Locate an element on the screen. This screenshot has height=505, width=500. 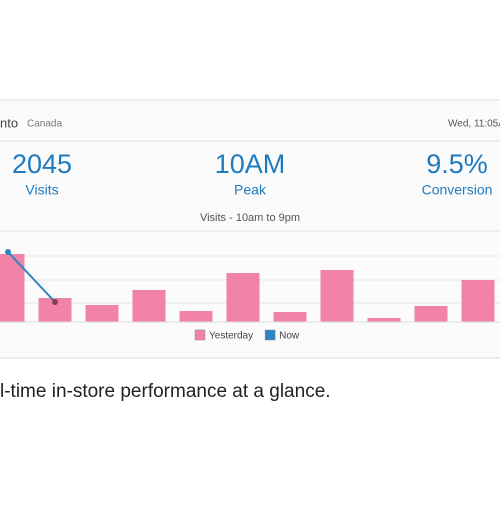
stat-value: 2045 is located at coordinates (42, 164).